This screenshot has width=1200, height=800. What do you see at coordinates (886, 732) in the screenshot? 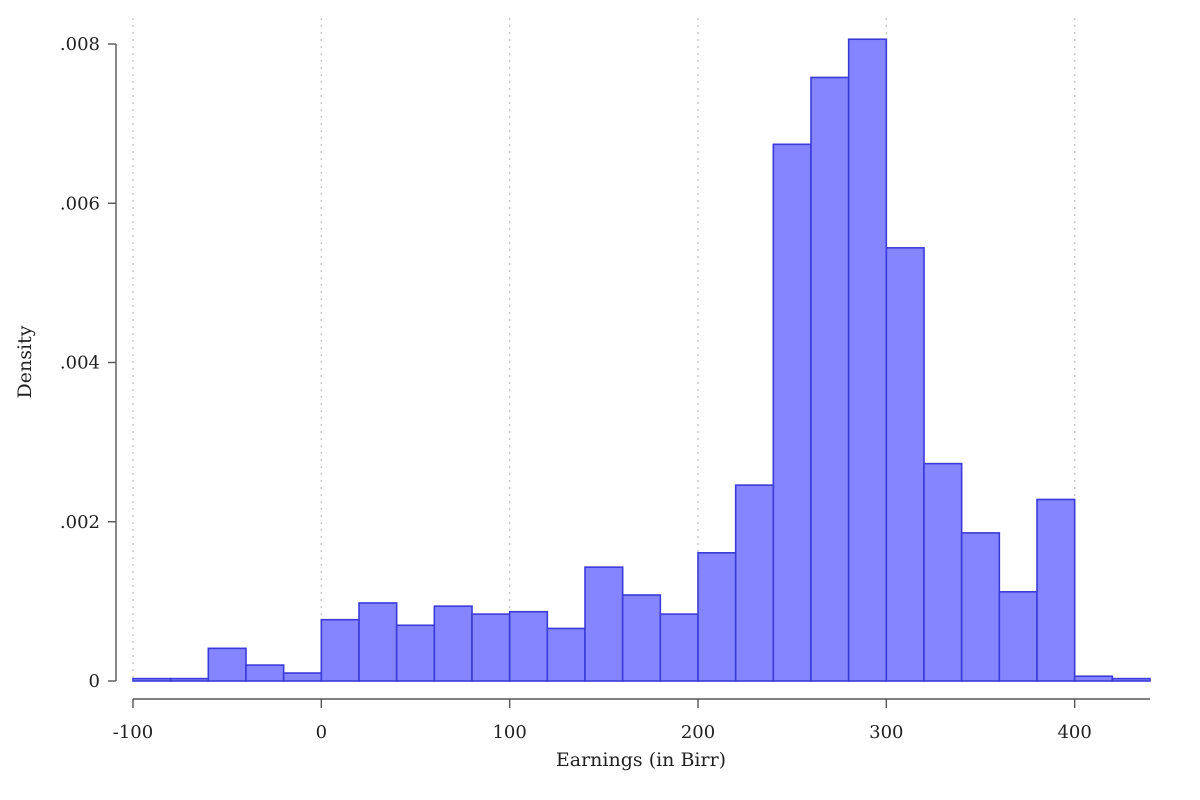
I see `x-tick-label: 300` at bounding box center [886, 732].